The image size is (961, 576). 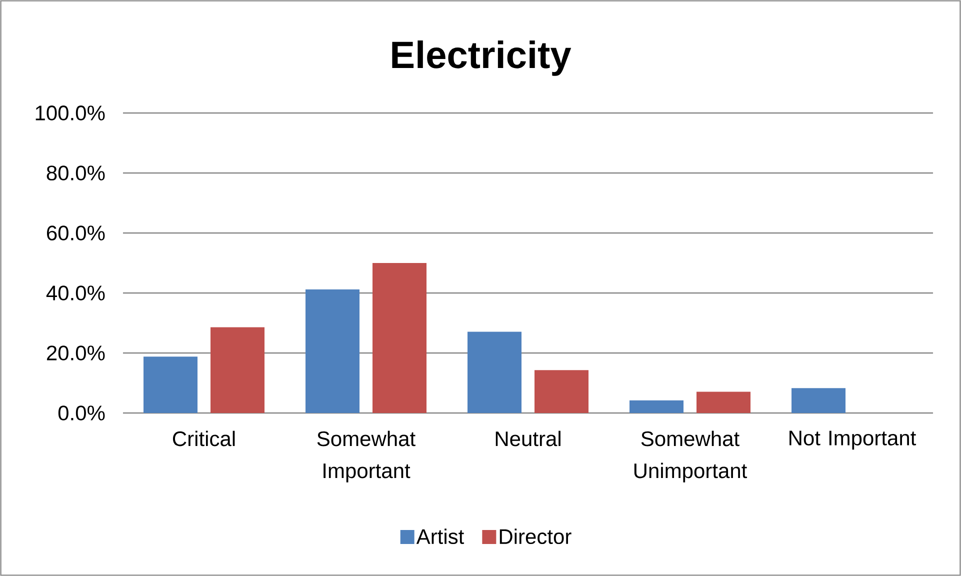 I want to click on x-tick-label: Somewhat Important, so click(x=366, y=456).